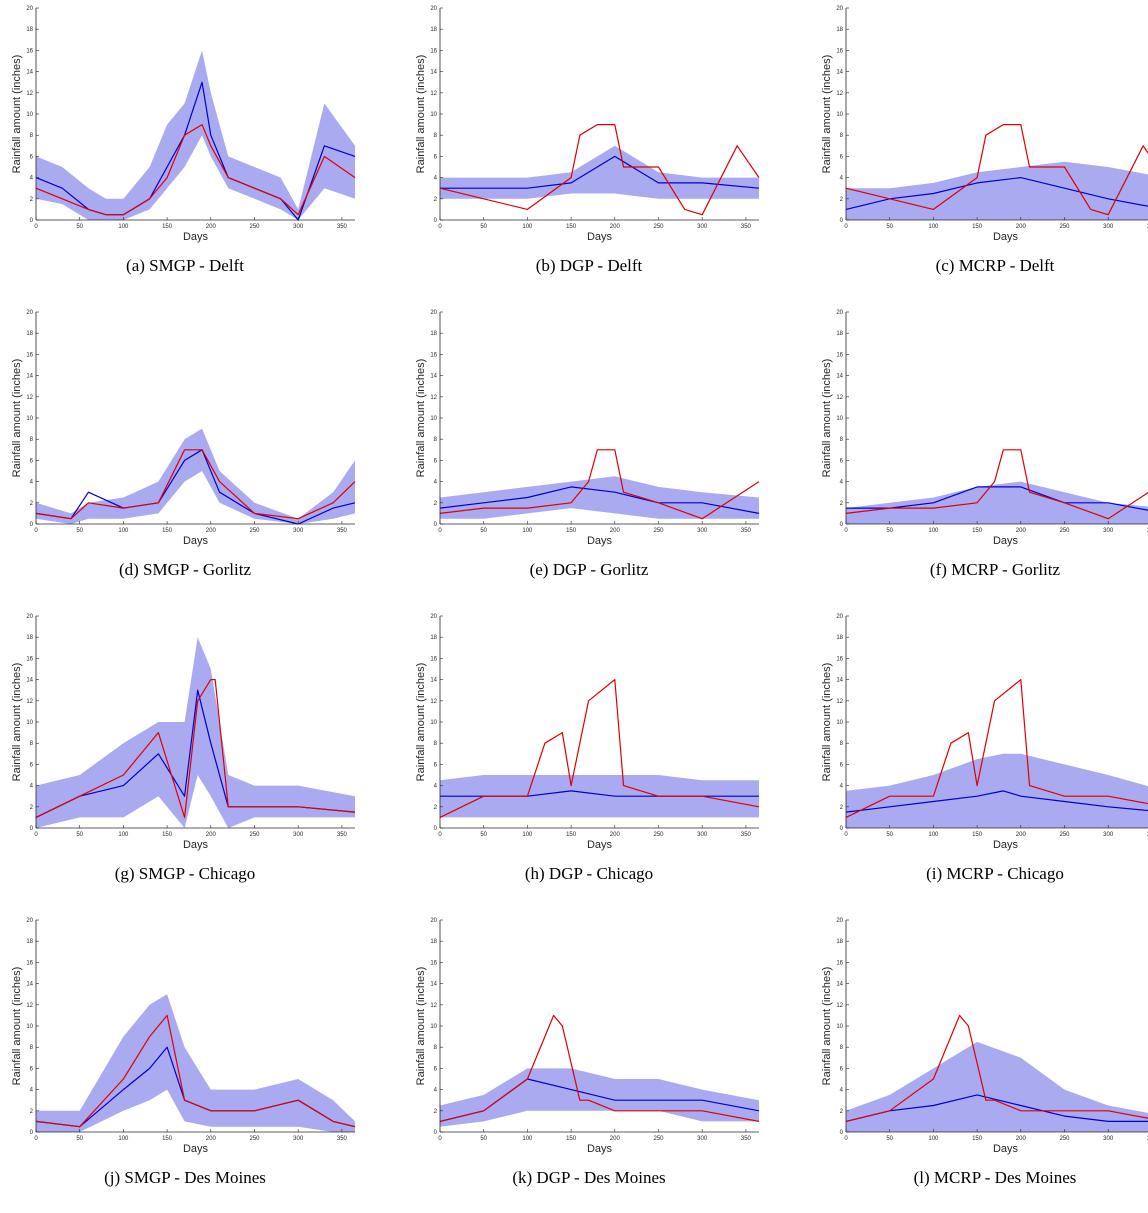  Describe the element at coordinates (995, 265) in the screenshot. I see `chart-caption: (c) MCRP - Delft` at that location.